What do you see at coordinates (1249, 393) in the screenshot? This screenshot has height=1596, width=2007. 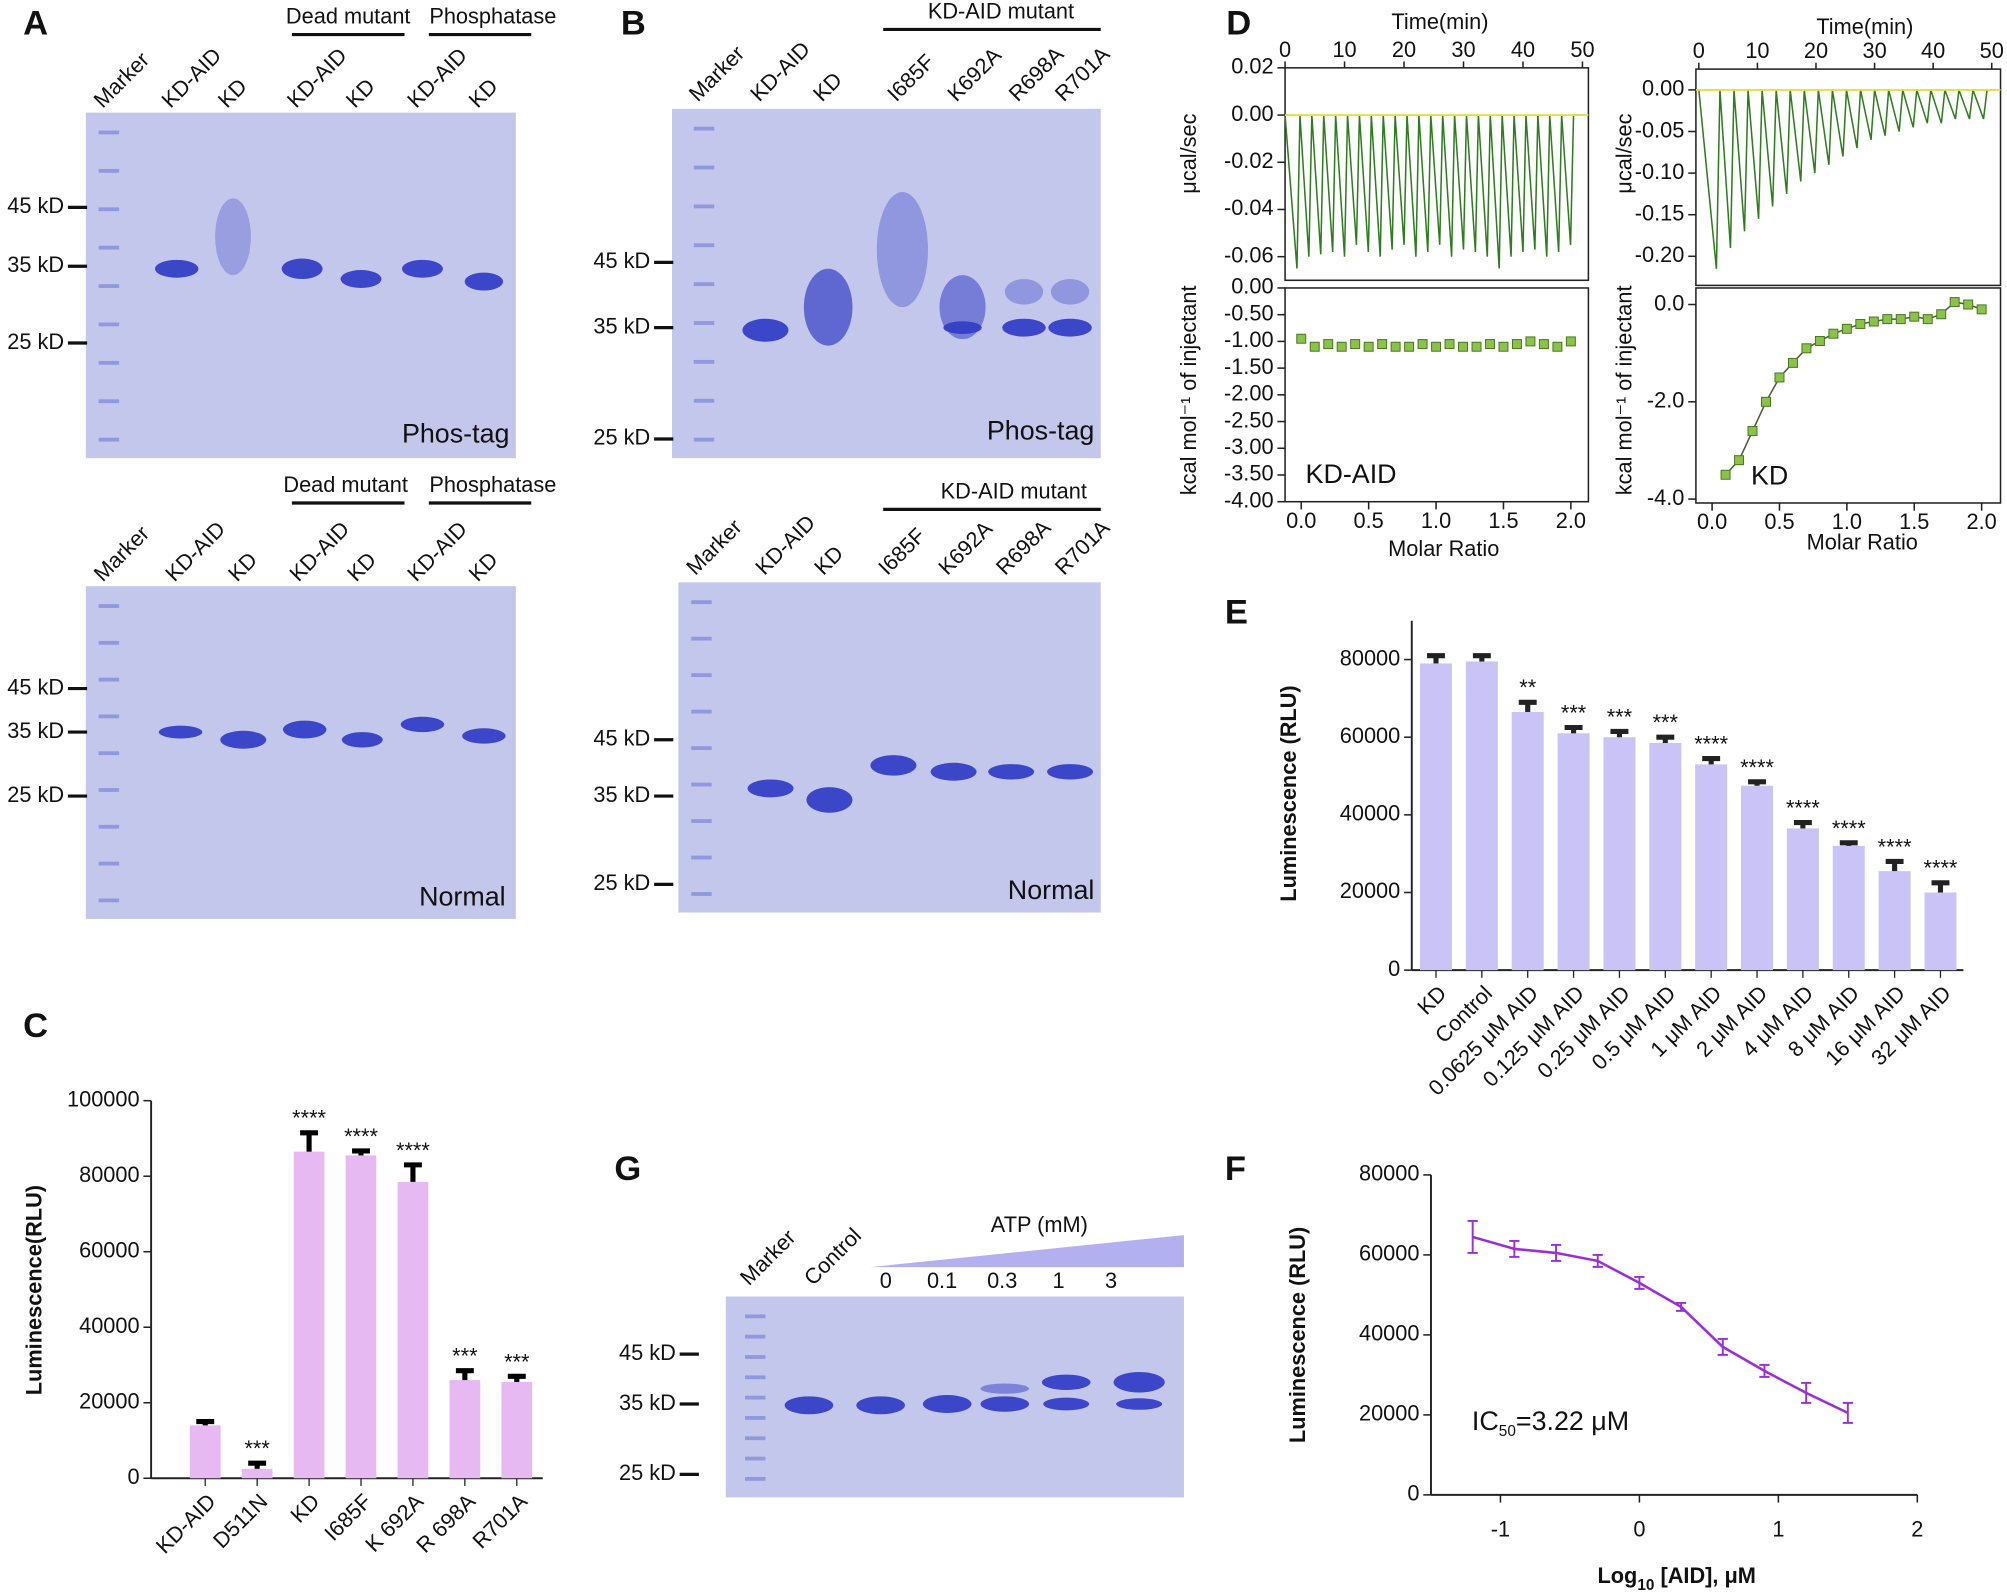 I see `y-tick-label: -2.00` at bounding box center [1249, 393].